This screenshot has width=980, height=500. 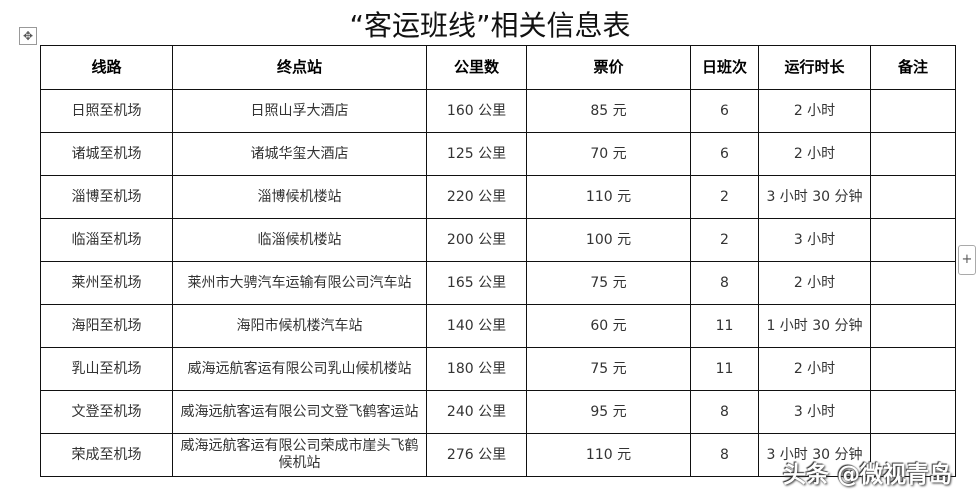 What do you see at coordinates (608, 412) in the screenshot?
I see `cell-price: 95 元` at bounding box center [608, 412].